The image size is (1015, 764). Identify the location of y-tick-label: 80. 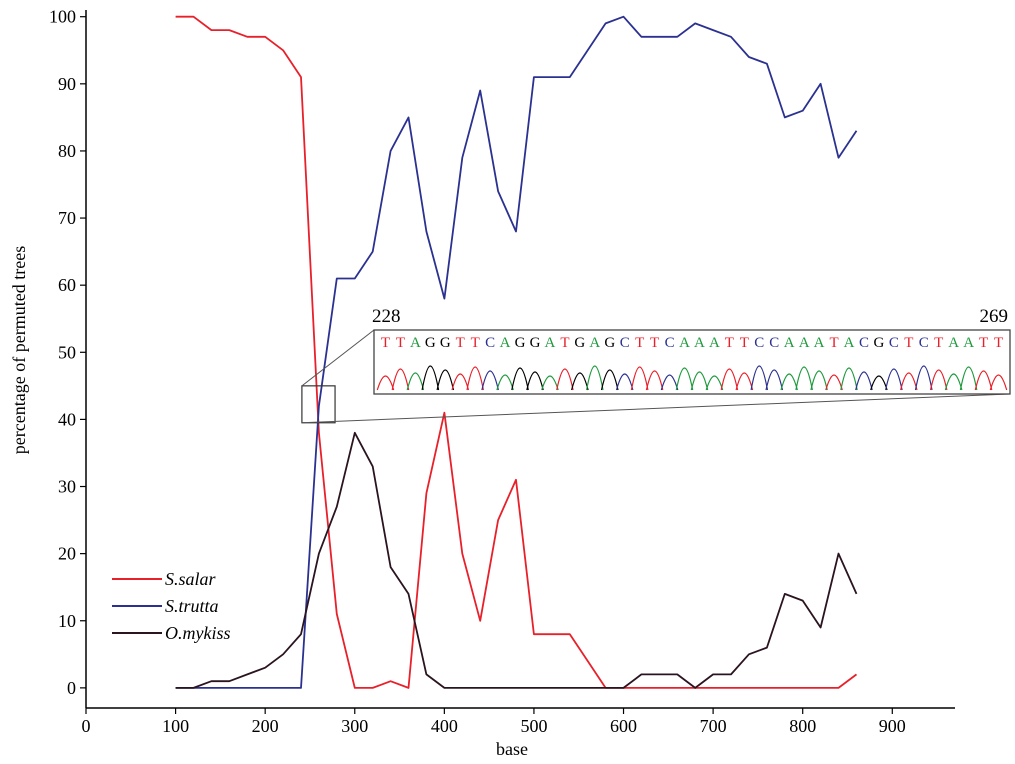
(67, 151).